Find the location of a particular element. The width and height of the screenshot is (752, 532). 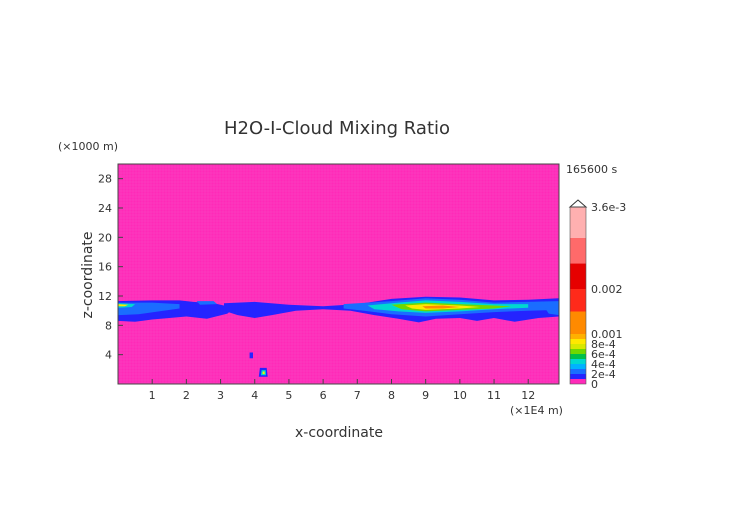

y-tick-label: 24 is located at coordinates (105, 208).